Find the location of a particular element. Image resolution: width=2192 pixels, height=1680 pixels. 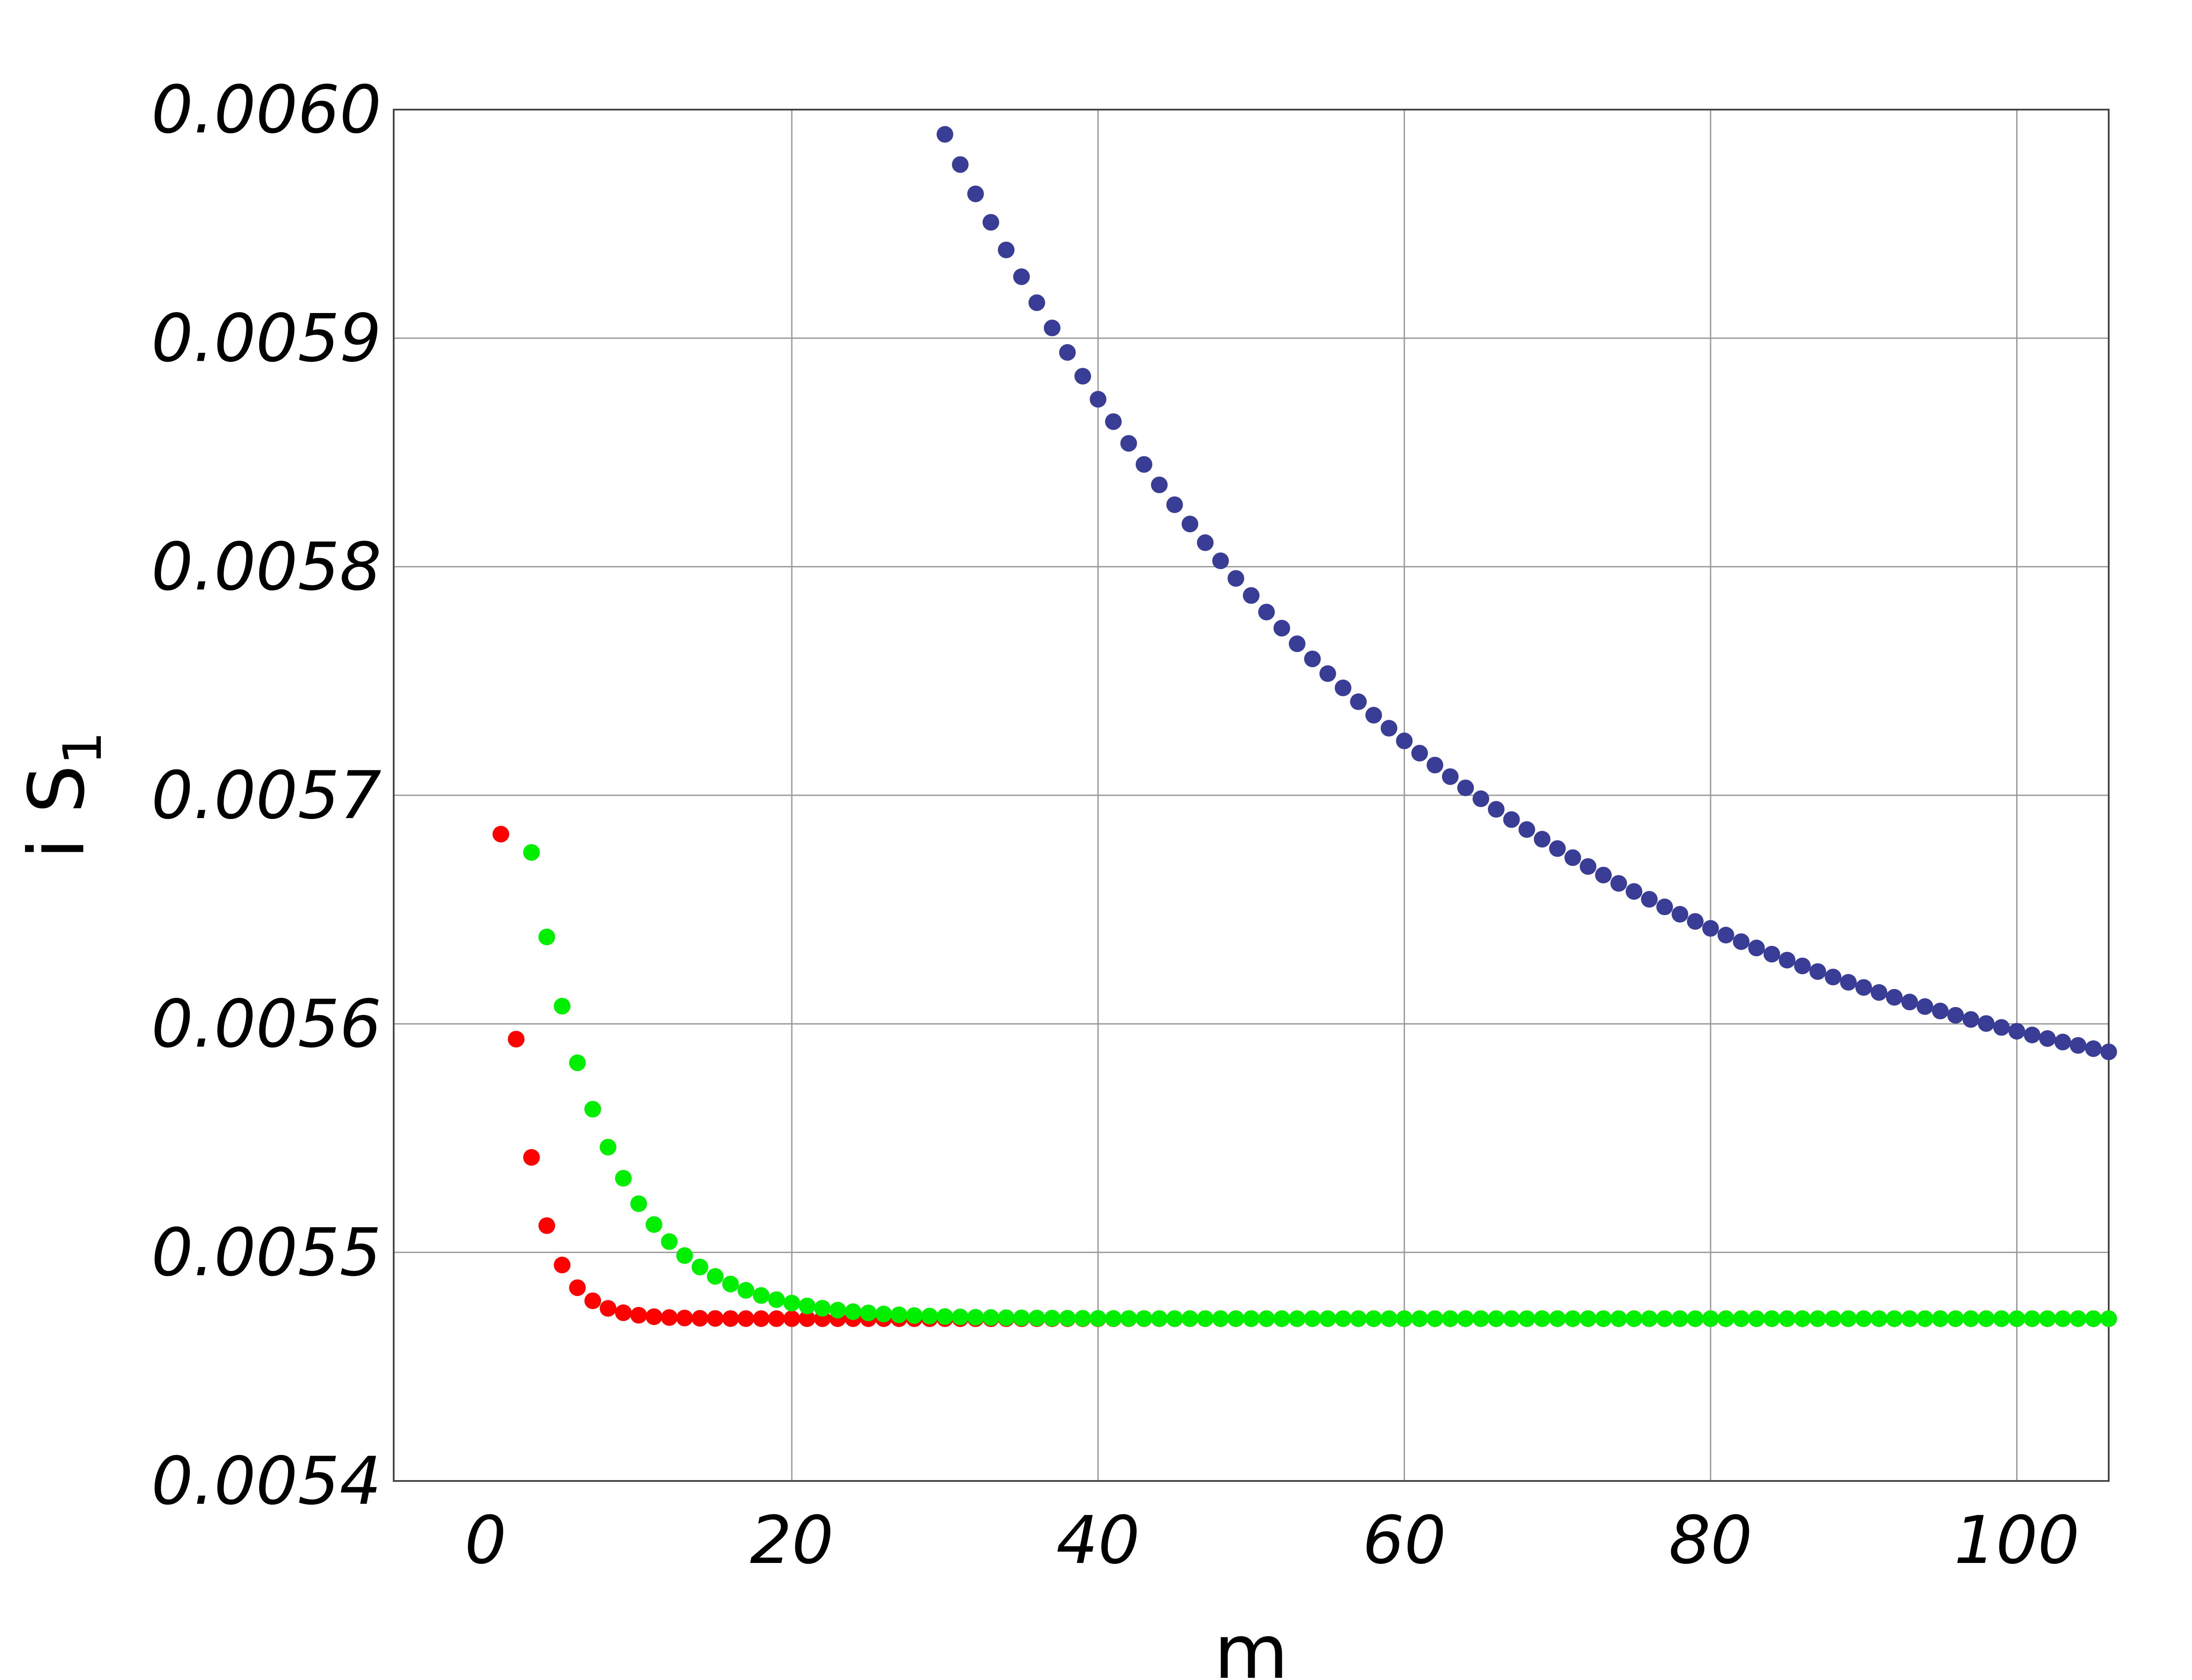

x-tick-label: 0 is located at coordinates (485, 1540).